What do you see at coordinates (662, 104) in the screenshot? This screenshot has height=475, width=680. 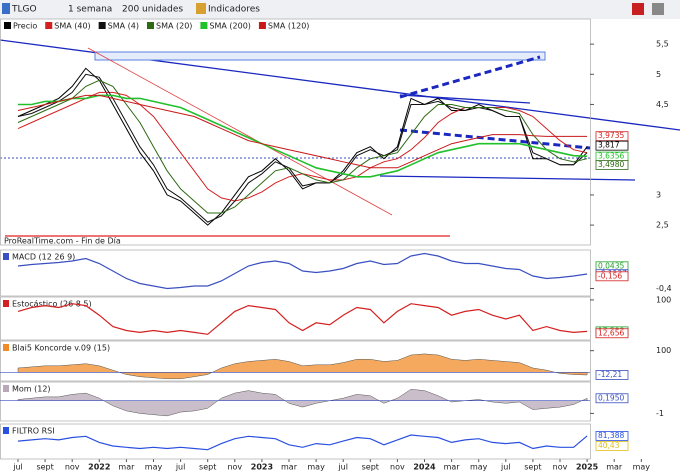 I see `y-tick-label: 4,5` at bounding box center [662, 104].